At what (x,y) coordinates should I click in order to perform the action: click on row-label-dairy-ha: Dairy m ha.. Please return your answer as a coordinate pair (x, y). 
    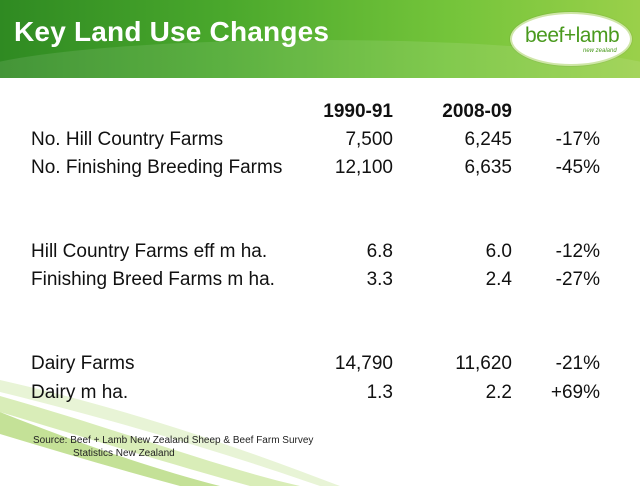
    Looking at the image, I should click on (80, 392).